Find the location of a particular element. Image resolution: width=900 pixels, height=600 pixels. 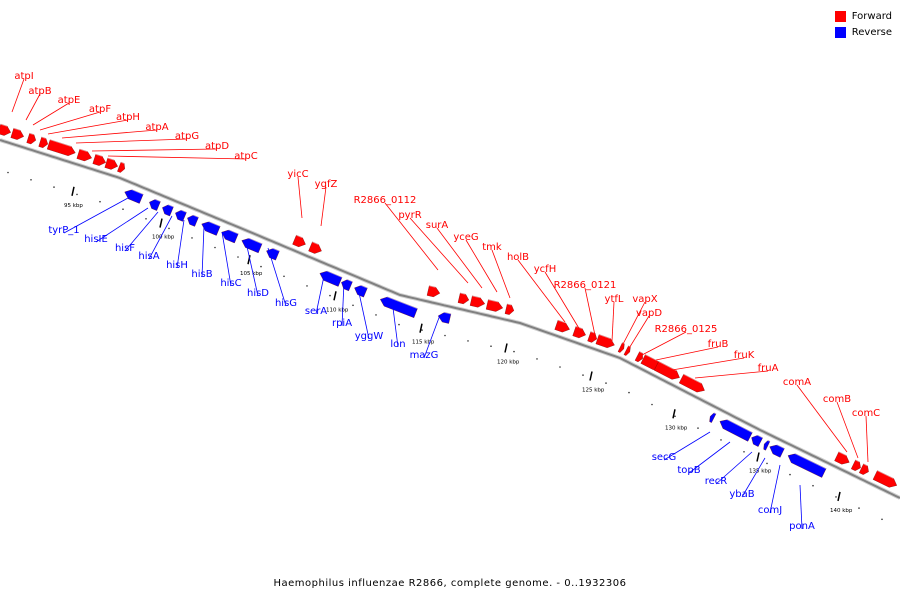

gene-label-rpia: rpiA is located at coordinates (342, 323).